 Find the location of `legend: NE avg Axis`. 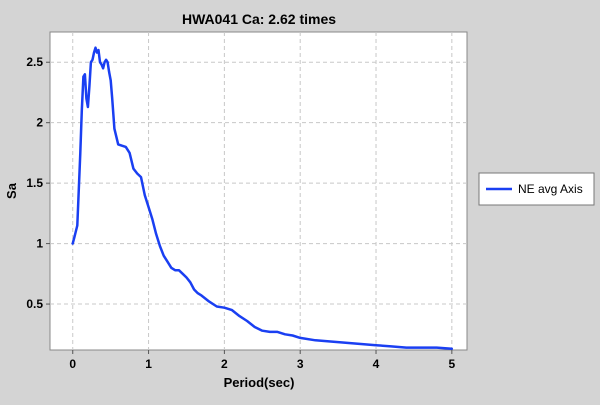

legend: NE avg Axis is located at coordinates (536, 189).